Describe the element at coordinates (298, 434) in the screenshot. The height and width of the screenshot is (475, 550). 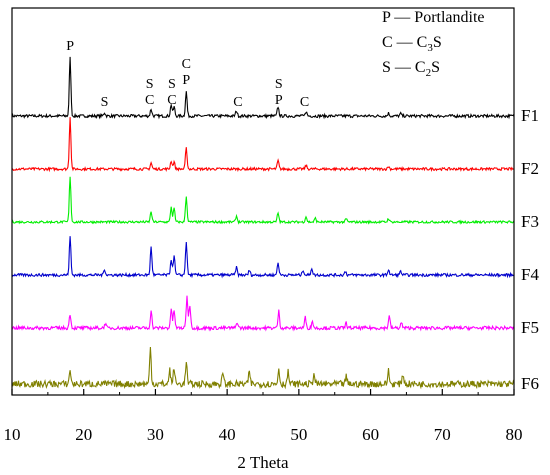
I see `x-tick-label: 50` at that location.